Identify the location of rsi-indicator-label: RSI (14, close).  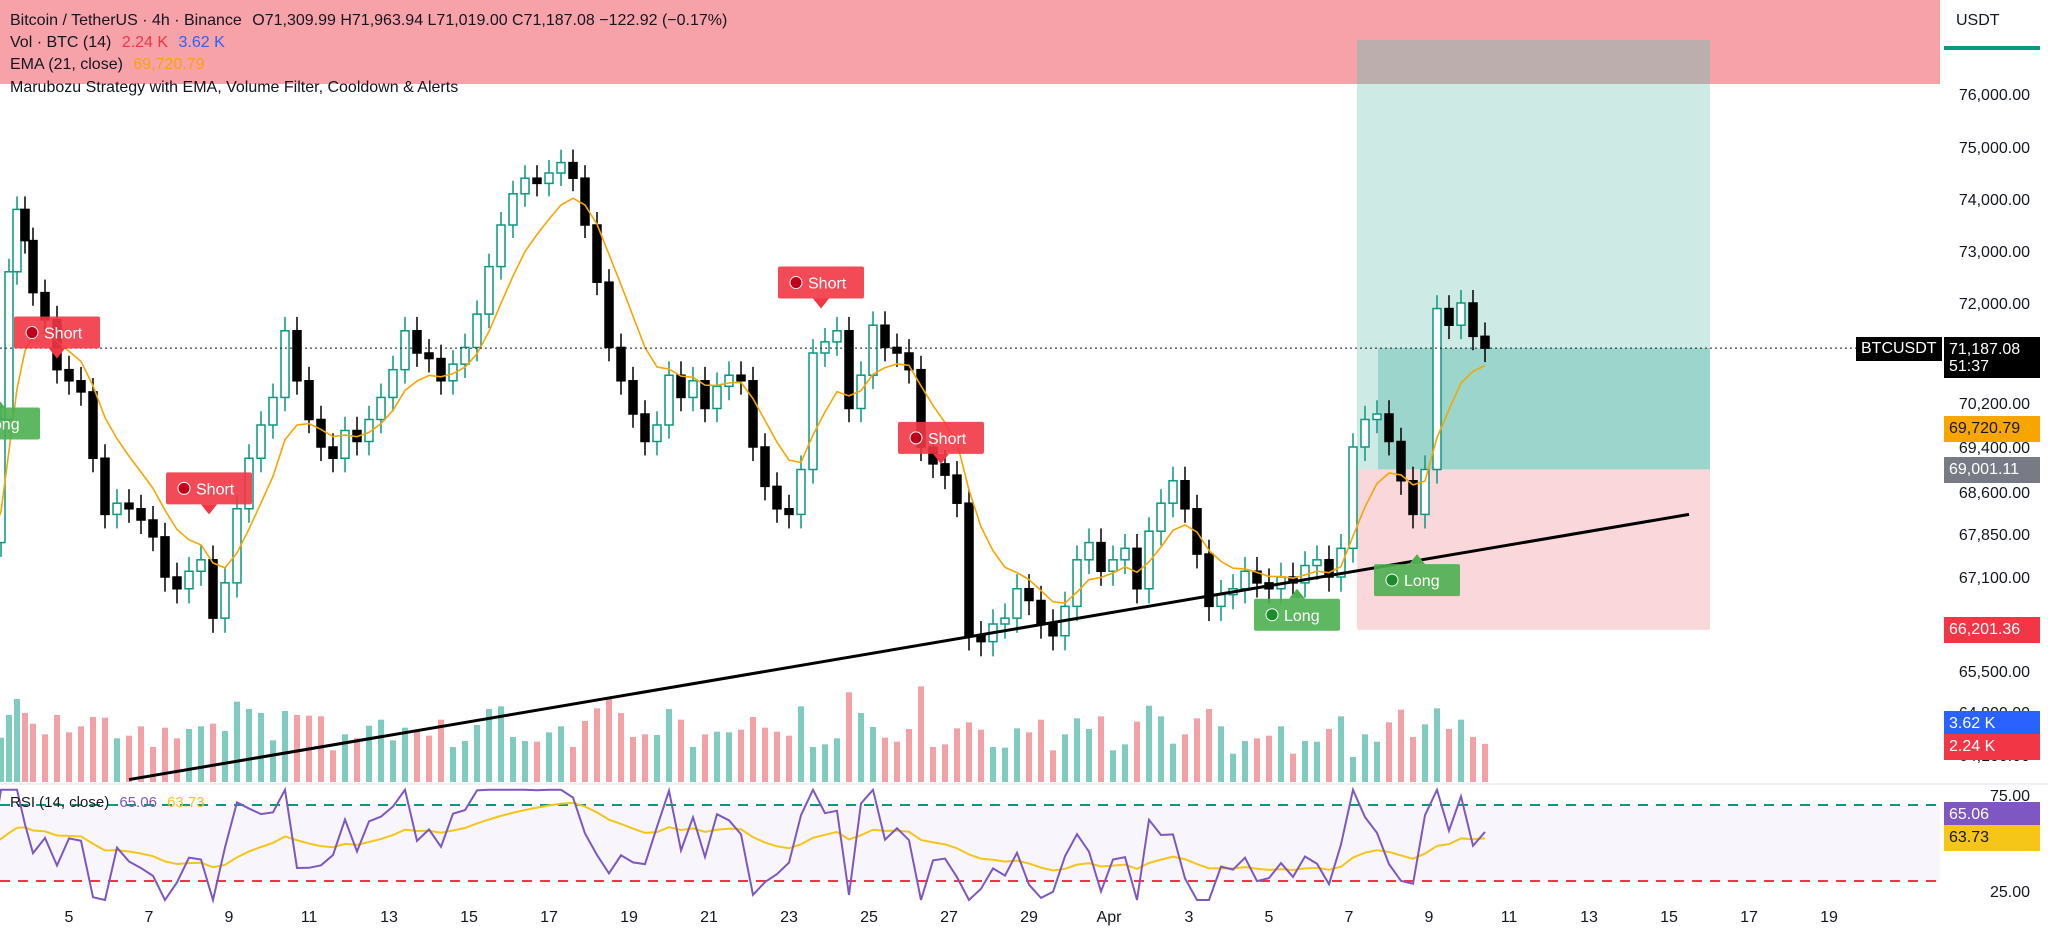
(60, 802).